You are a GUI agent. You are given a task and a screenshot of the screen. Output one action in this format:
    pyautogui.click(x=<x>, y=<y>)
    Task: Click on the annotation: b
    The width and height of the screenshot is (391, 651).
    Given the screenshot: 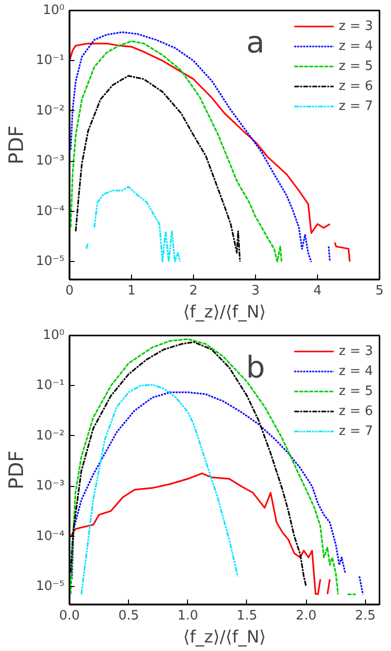 What is the action you would take?
    pyautogui.click(x=256, y=368)
    